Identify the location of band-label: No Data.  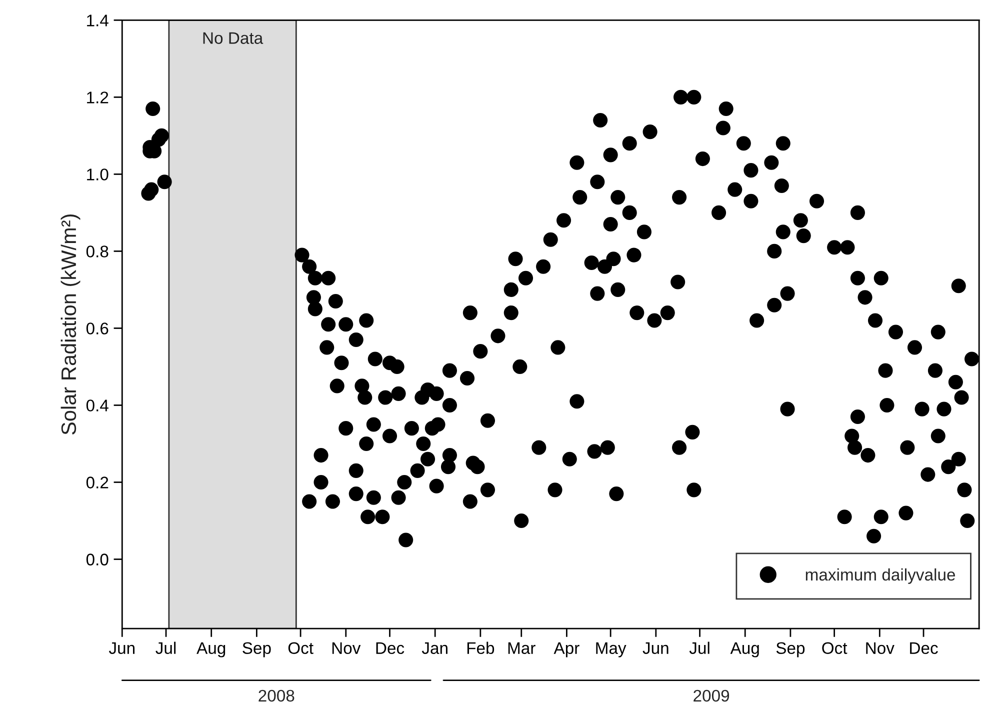
(233, 38).